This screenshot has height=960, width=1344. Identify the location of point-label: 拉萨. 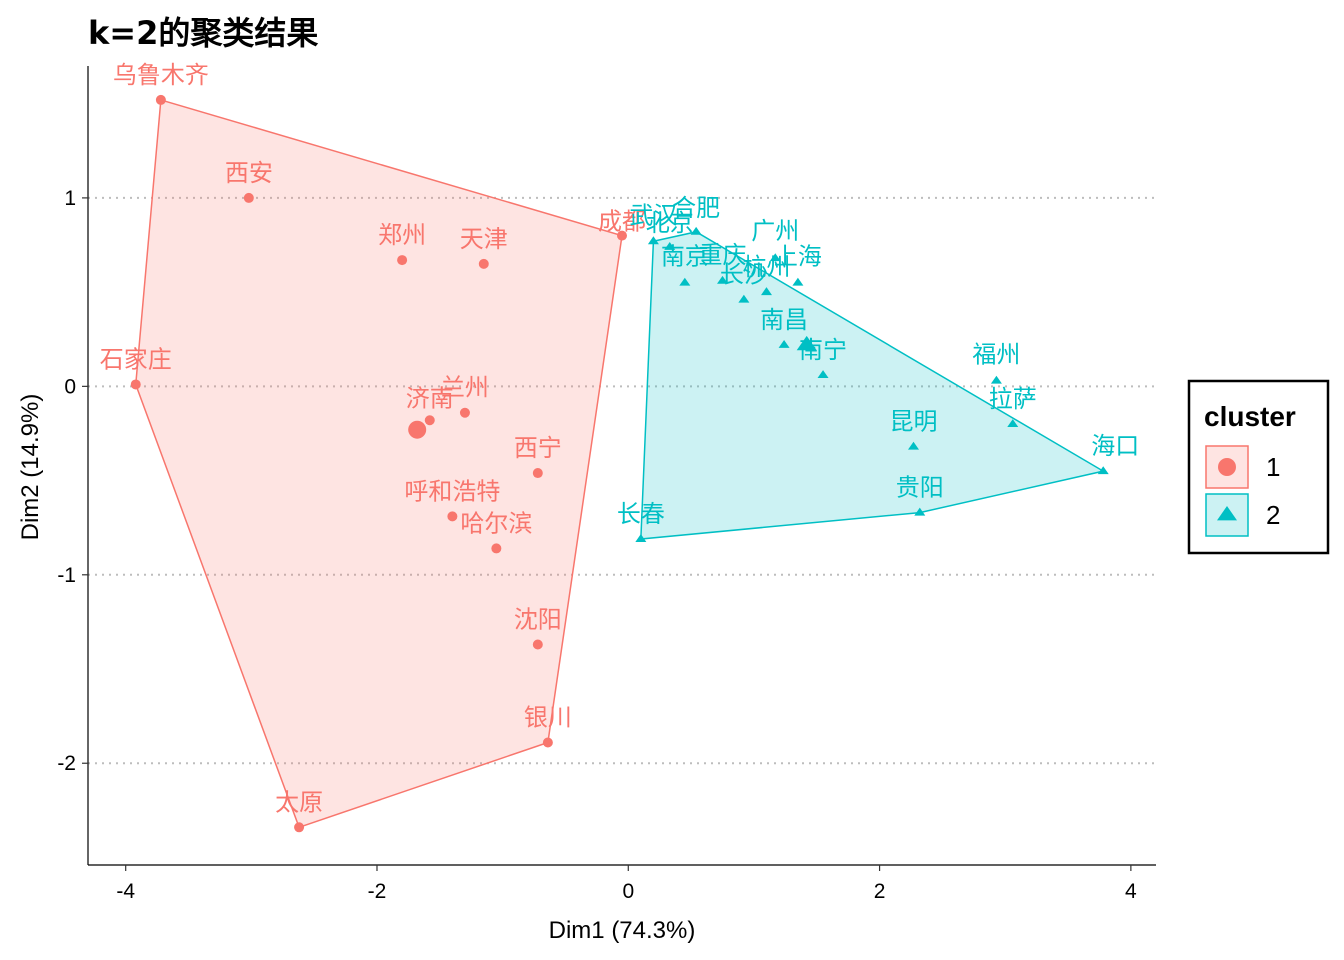
(1013, 399).